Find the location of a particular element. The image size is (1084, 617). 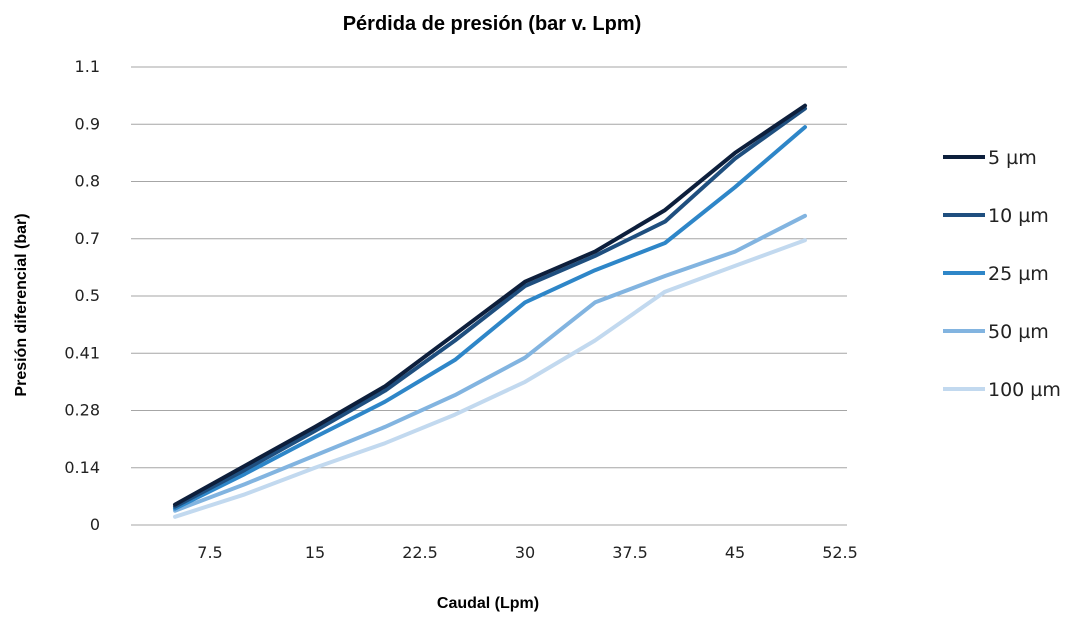

chart-title: Pérdida de presión (bar v. Lpm) is located at coordinates (492, 24).